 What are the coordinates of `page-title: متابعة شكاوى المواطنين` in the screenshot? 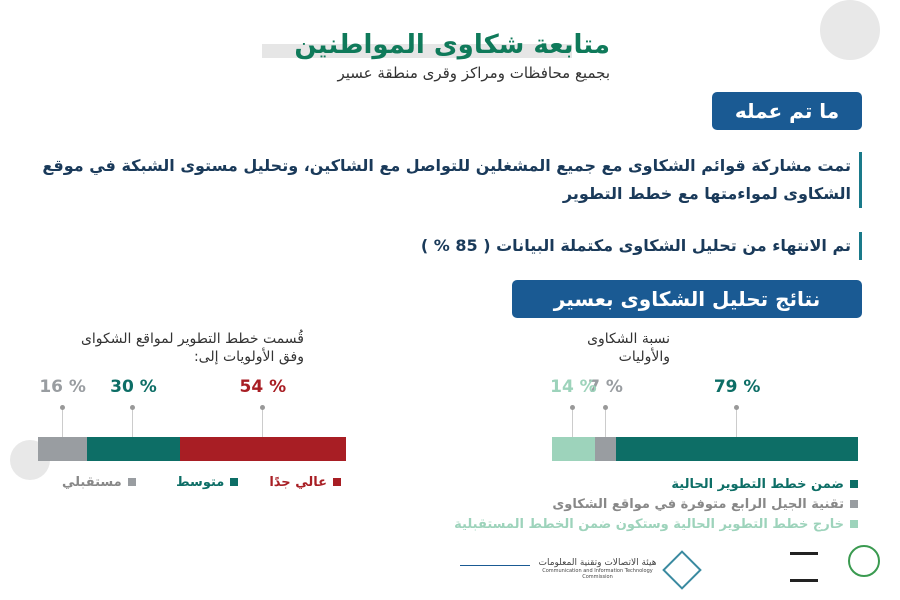 It's located at (452, 45).